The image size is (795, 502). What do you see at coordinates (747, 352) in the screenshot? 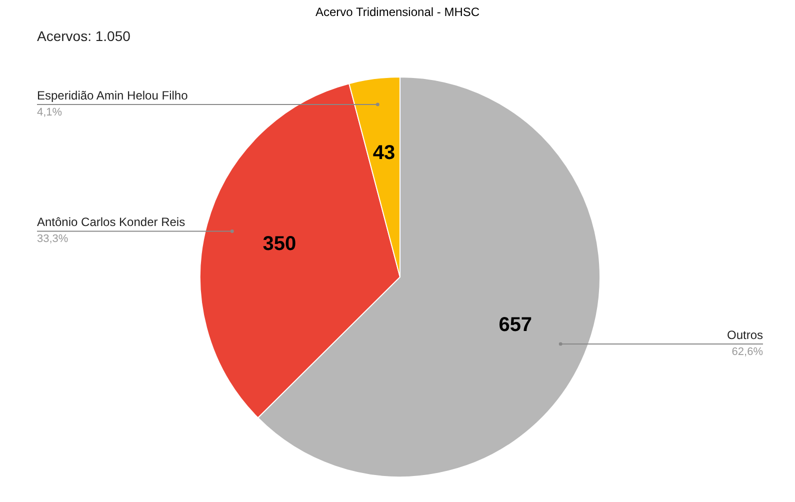
I see `text: 62,6%` at bounding box center [747, 352].